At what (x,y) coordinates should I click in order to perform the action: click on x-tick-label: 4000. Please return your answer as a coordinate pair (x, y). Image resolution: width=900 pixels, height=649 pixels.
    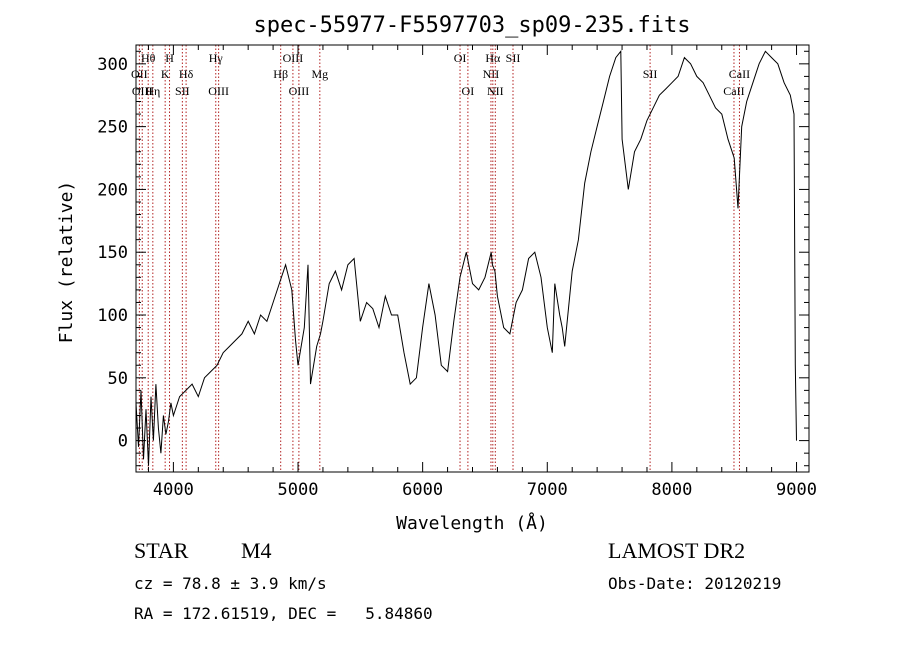
    Looking at the image, I should click on (173, 490).